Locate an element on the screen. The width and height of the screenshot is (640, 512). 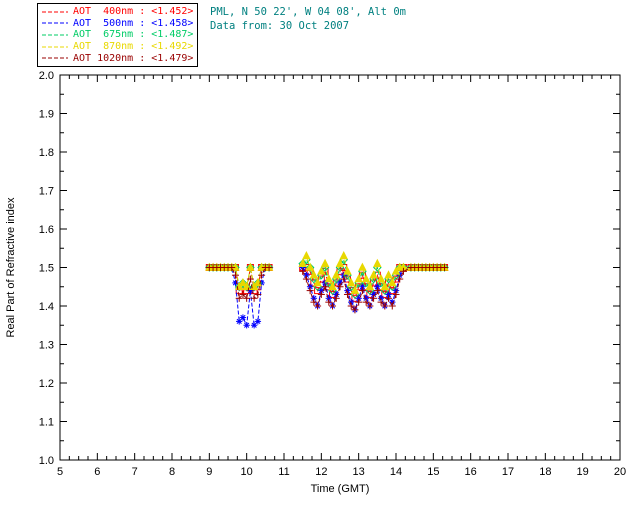
legend-item-aot-675: AOT 675nm : <1.487> is located at coordinates (117, 35).